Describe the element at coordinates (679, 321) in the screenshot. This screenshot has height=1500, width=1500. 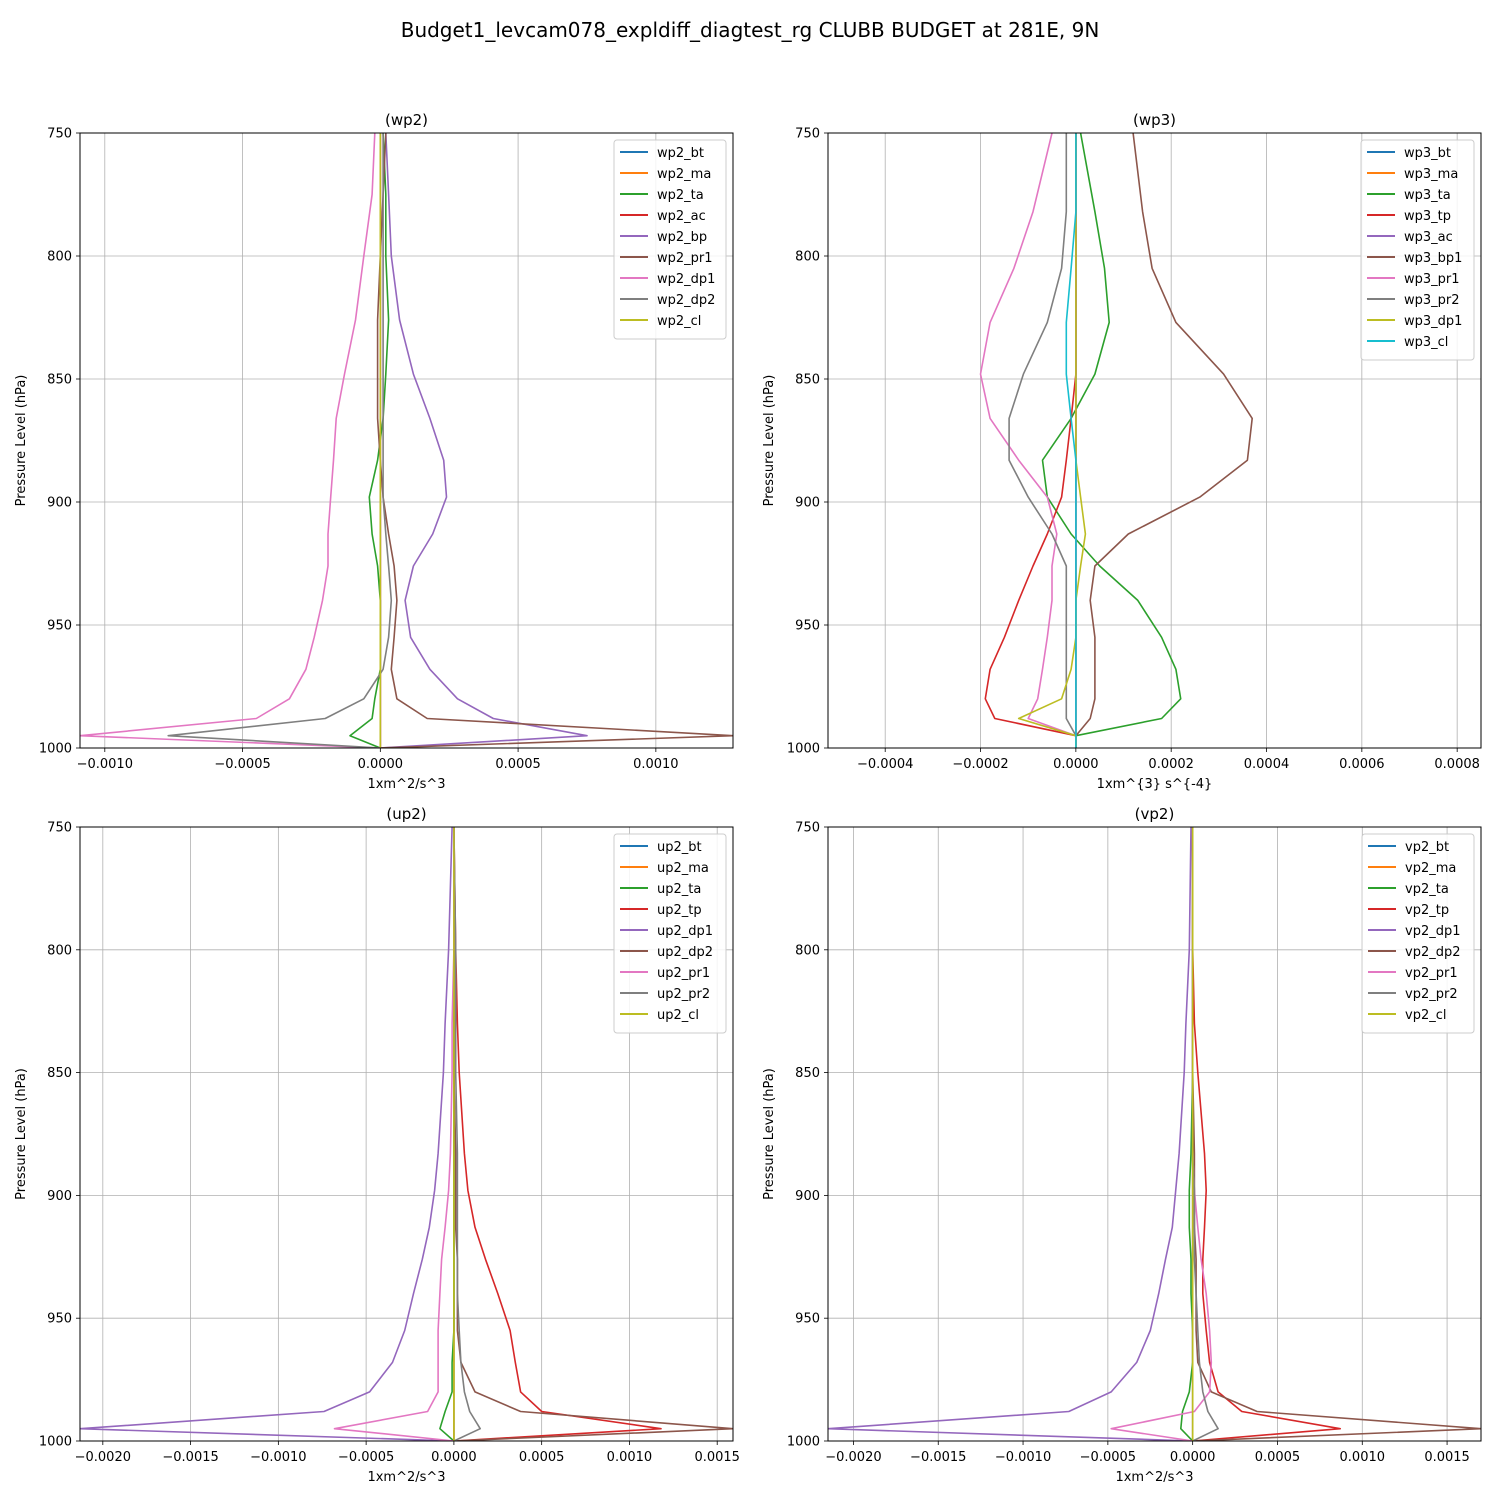
I see `legend-label: wp2_cl` at that location.